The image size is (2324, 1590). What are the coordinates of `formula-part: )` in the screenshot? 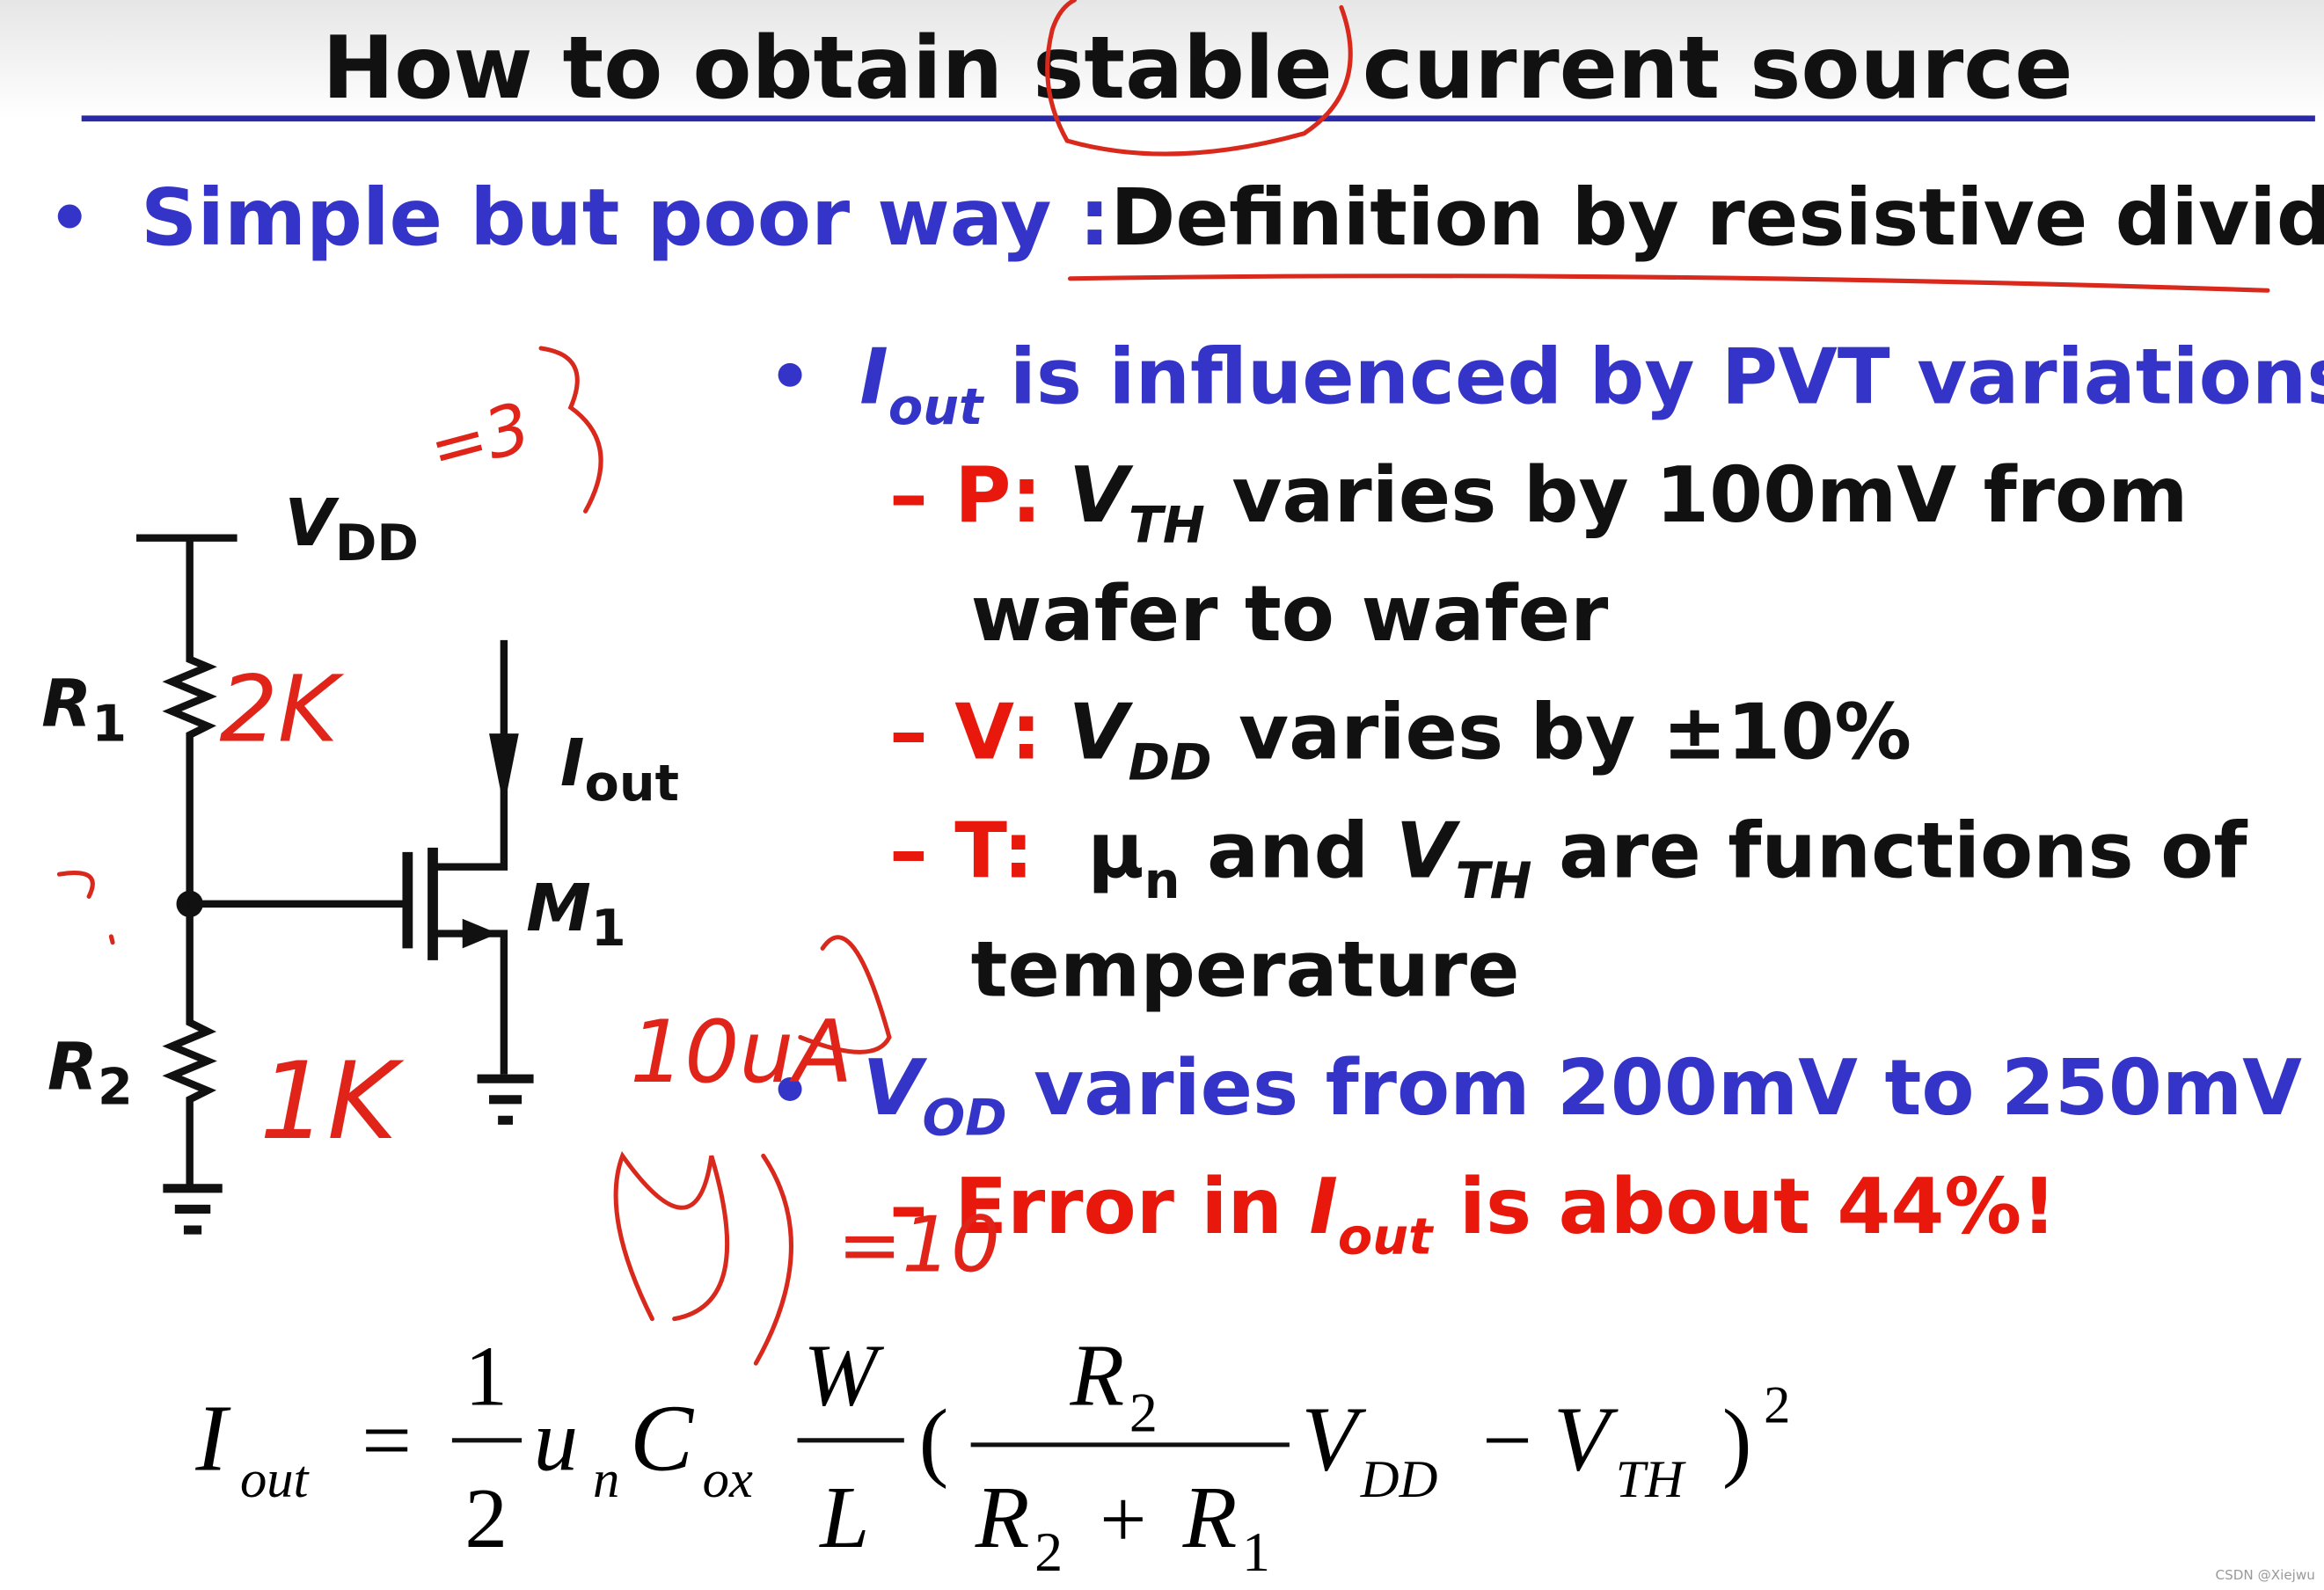 It's located at (1737, 1440).